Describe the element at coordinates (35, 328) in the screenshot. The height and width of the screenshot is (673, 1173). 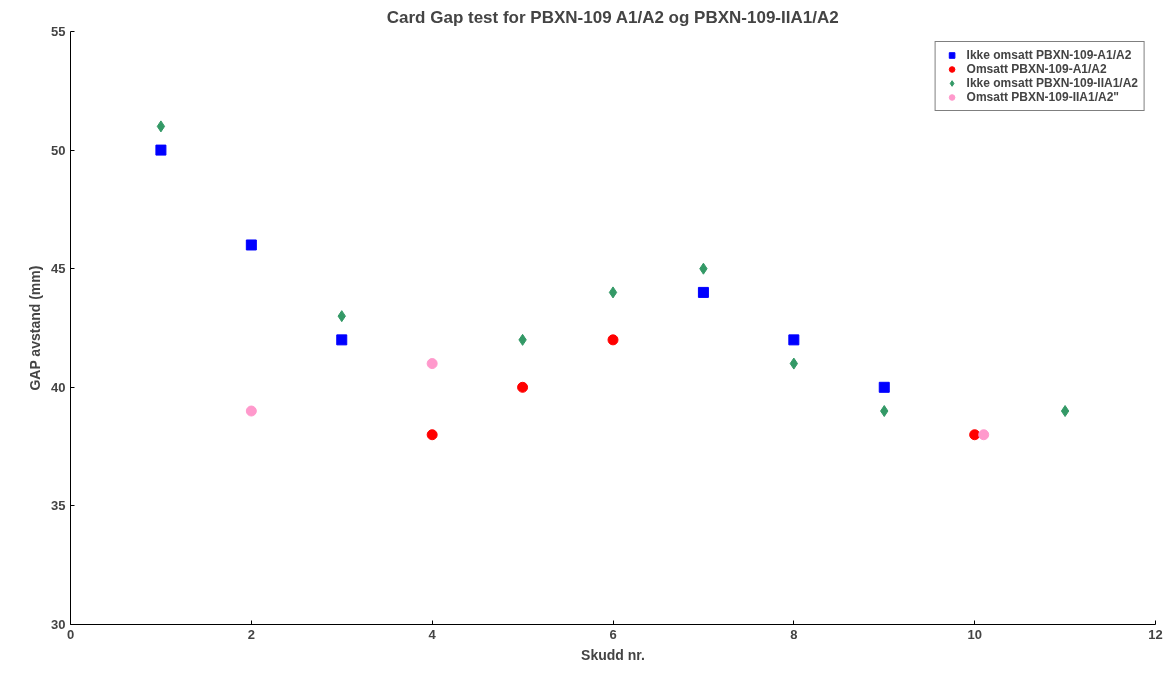
I see `y-axis-title: GAP avstand (mm)` at that location.